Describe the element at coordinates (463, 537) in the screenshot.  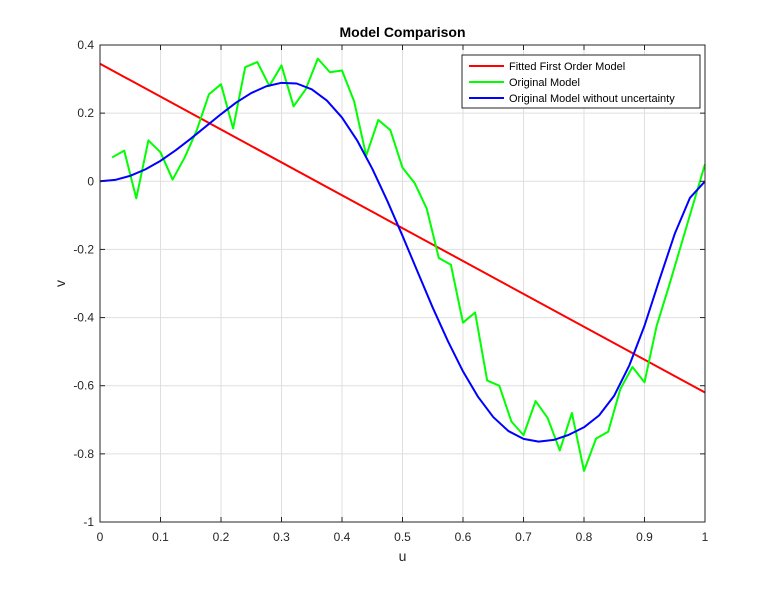
I see `x-tick-label: 0.6` at that location.